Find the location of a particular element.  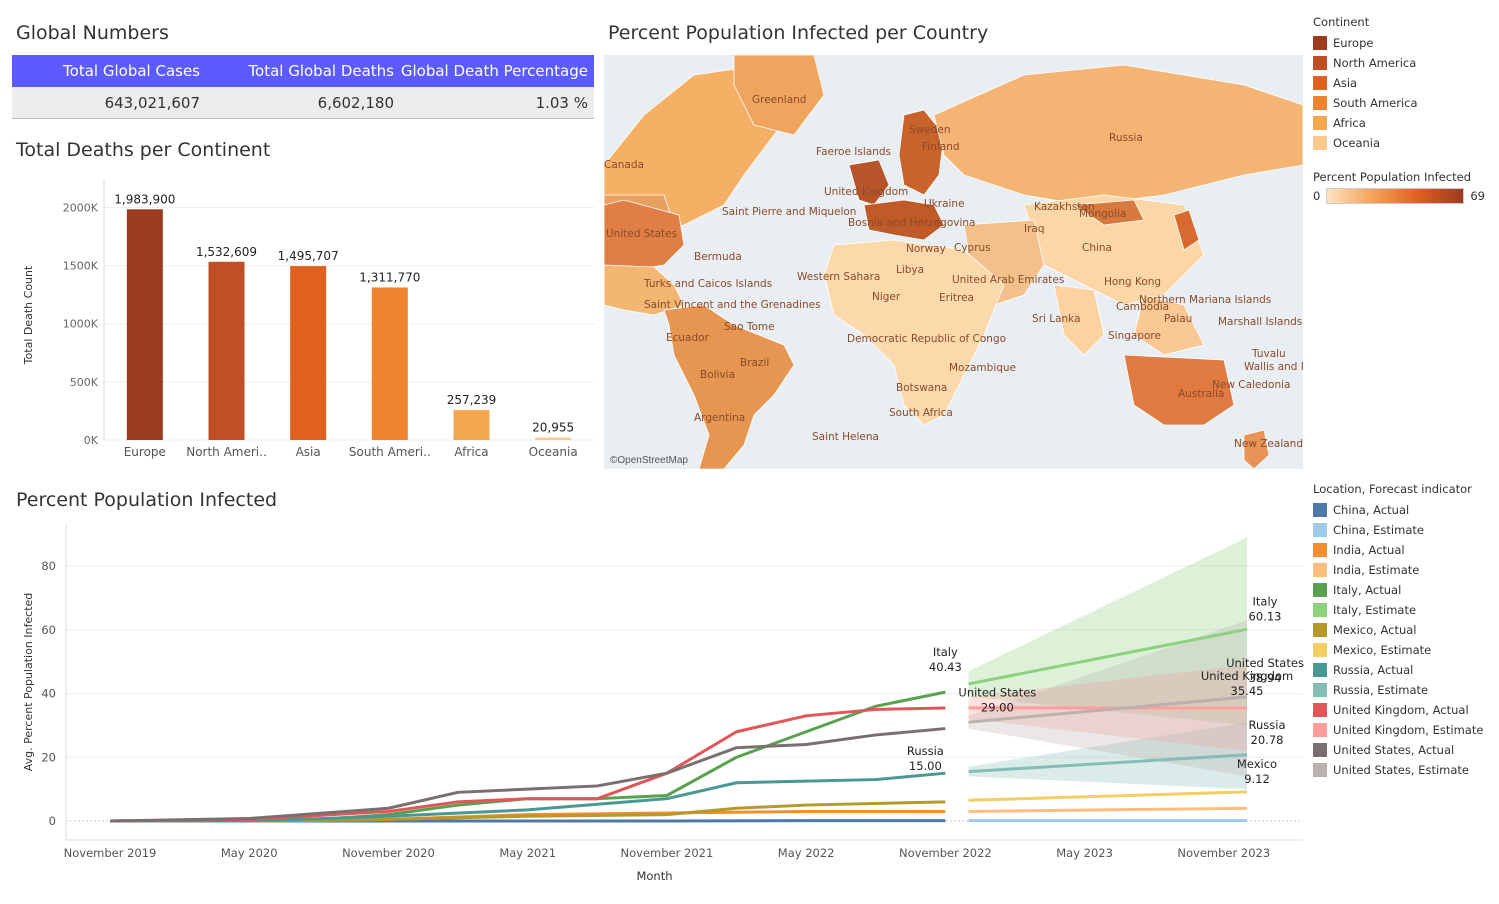

bar-data-label: 1,495,707 is located at coordinates (308, 256).